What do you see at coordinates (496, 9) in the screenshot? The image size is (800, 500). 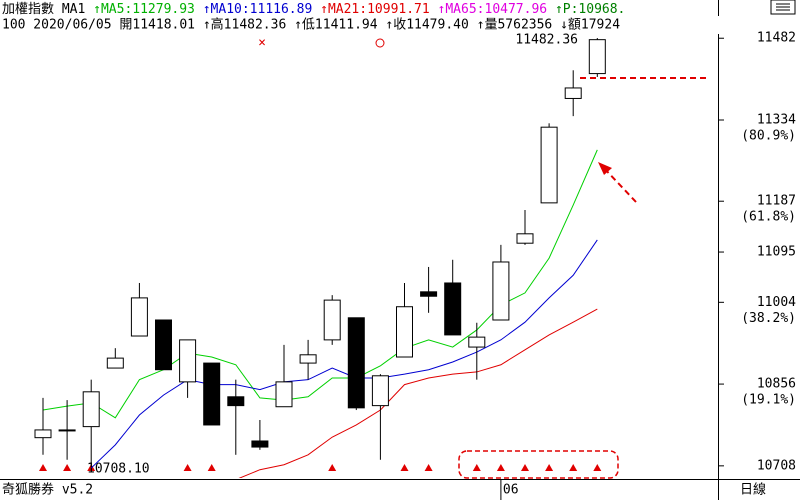 I see `header-item: ↑MA65:10477.96` at bounding box center [496, 9].